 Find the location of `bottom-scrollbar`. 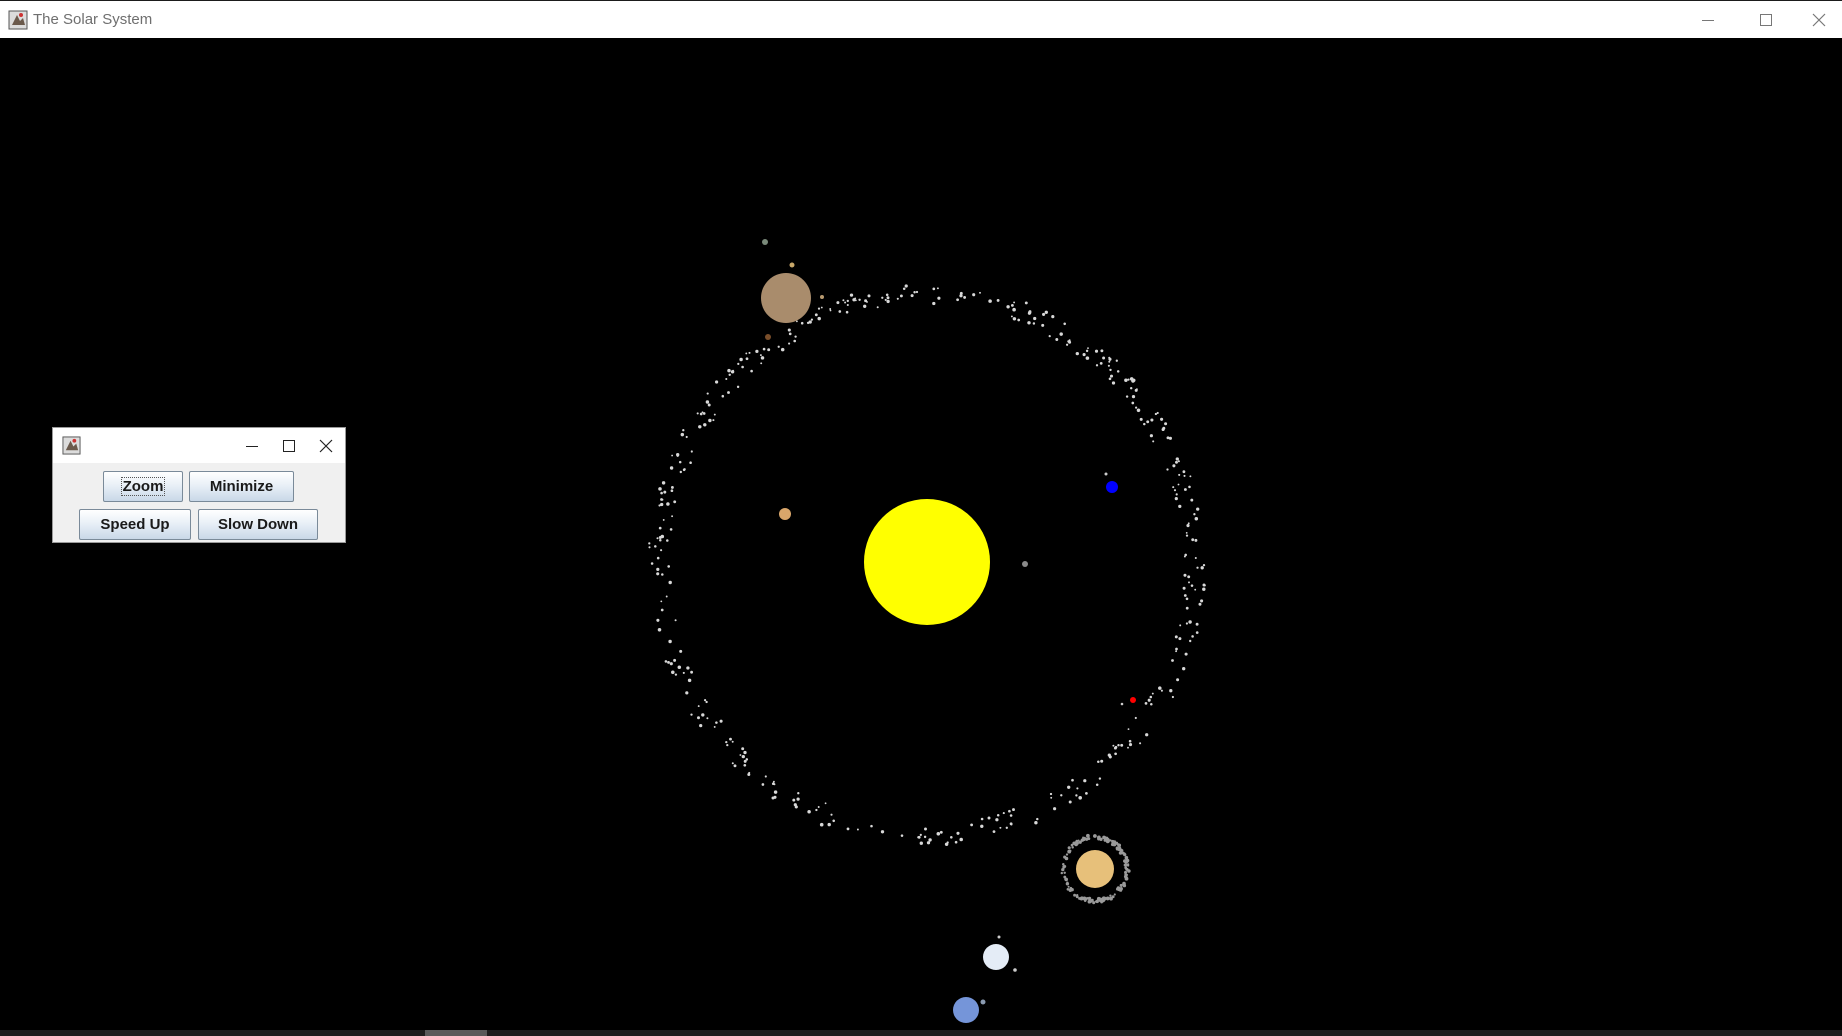

bottom-scrollbar is located at coordinates (921, 1033).